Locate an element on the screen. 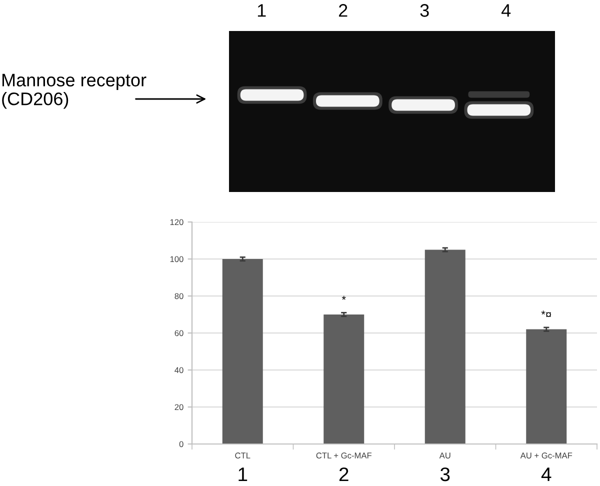 This screenshot has height=486, width=600. x-tick-label: AU + Gc-MAF is located at coordinates (546, 455).